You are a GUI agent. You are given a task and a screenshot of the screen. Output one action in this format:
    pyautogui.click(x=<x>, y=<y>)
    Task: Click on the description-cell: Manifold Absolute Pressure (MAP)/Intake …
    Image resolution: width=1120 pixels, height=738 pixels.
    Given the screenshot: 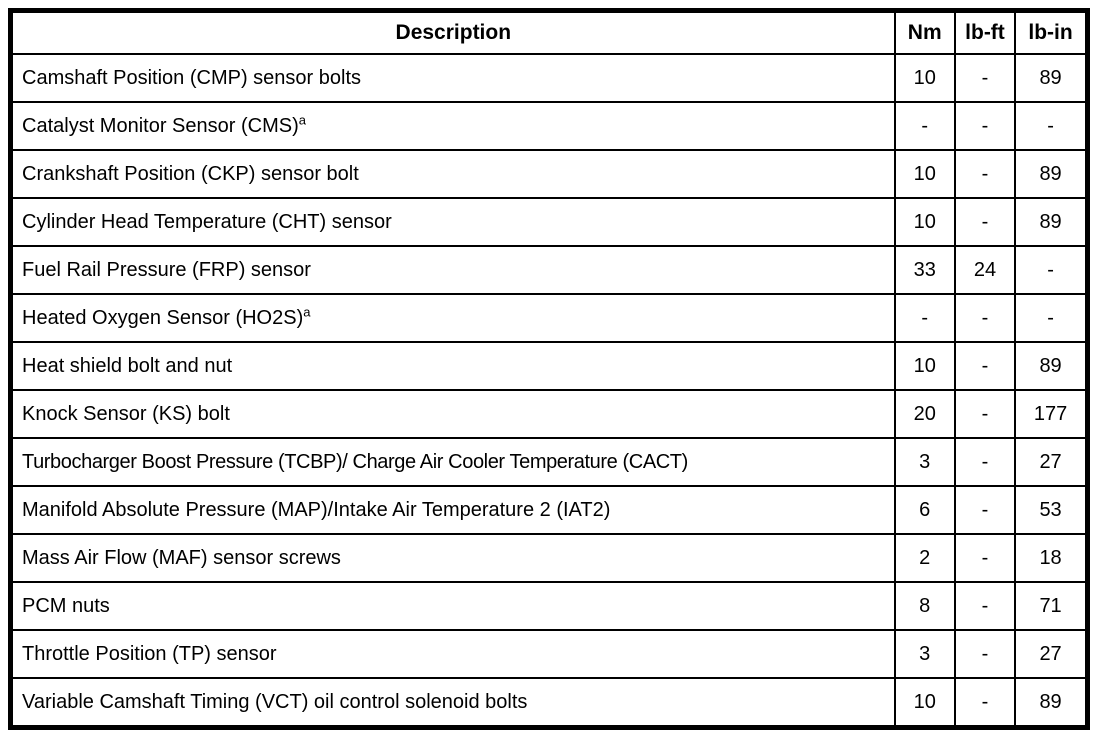 What is the action you would take?
    pyautogui.click(x=452, y=510)
    